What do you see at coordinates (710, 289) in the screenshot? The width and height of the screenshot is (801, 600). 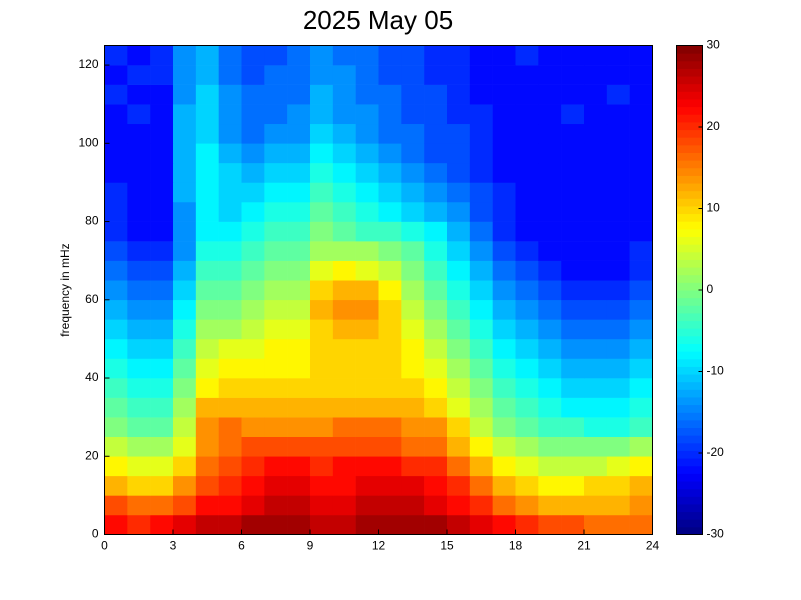 I see `colorbar-tick-label: 0` at bounding box center [710, 289].